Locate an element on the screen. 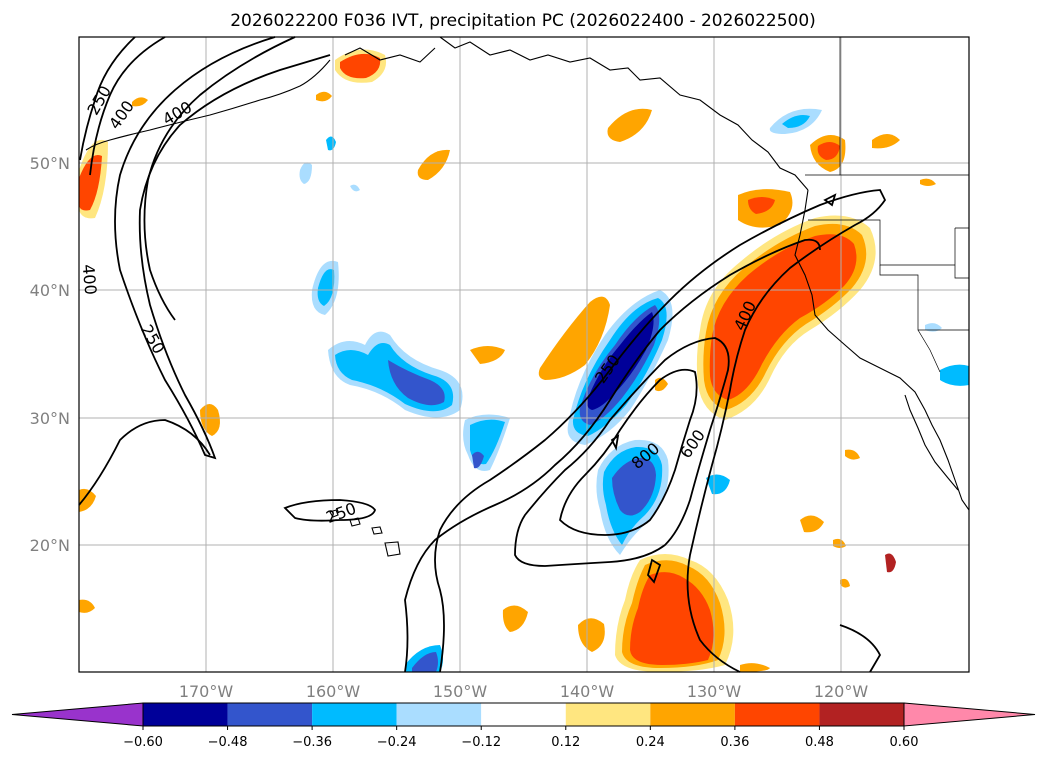 The width and height of the screenshot is (1047, 765). lat-label: 20°N is located at coordinates (50, 545).